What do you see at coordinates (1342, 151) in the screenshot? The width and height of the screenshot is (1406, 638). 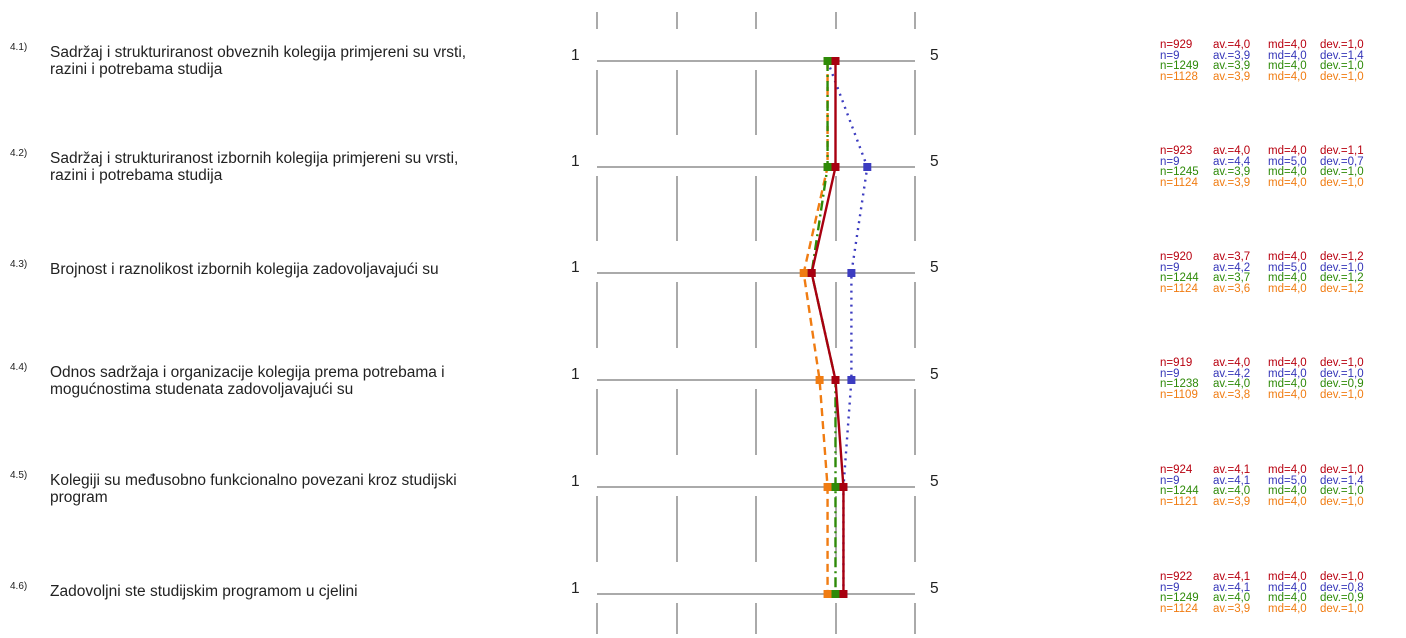 I see `stat-dev: dev.=1,1` at bounding box center [1342, 151].